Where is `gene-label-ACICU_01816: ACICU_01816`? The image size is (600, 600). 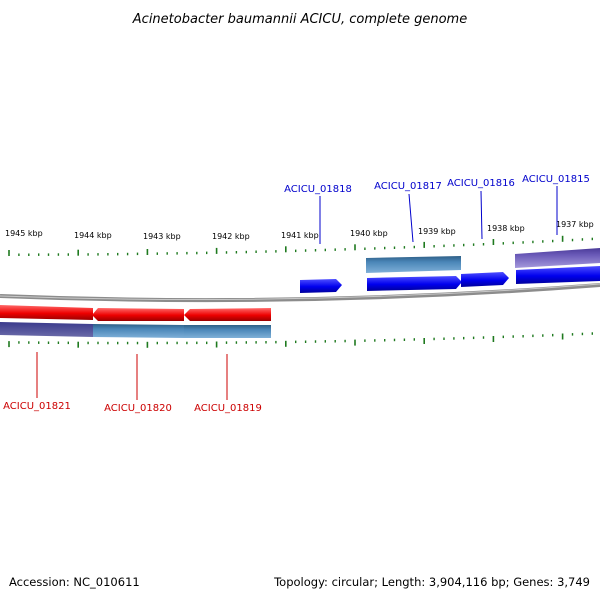 gene-label-ACICU_01816: ACICU_01816 is located at coordinates (481, 183).